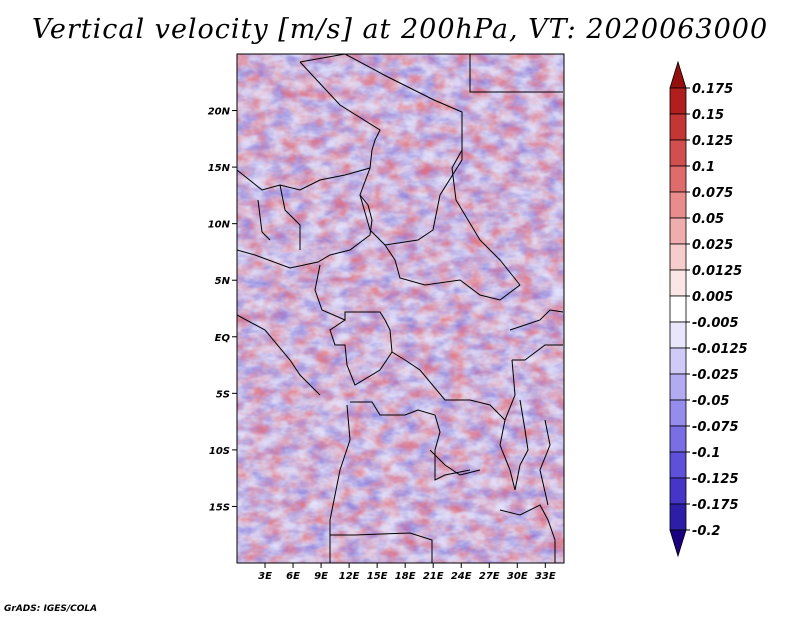 The width and height of the screenshot is (800, 618). What do you see at coordinates (219, 112) in the screenshot?
I see `y-tick-label: 20N` at bounding box center [219, 112].